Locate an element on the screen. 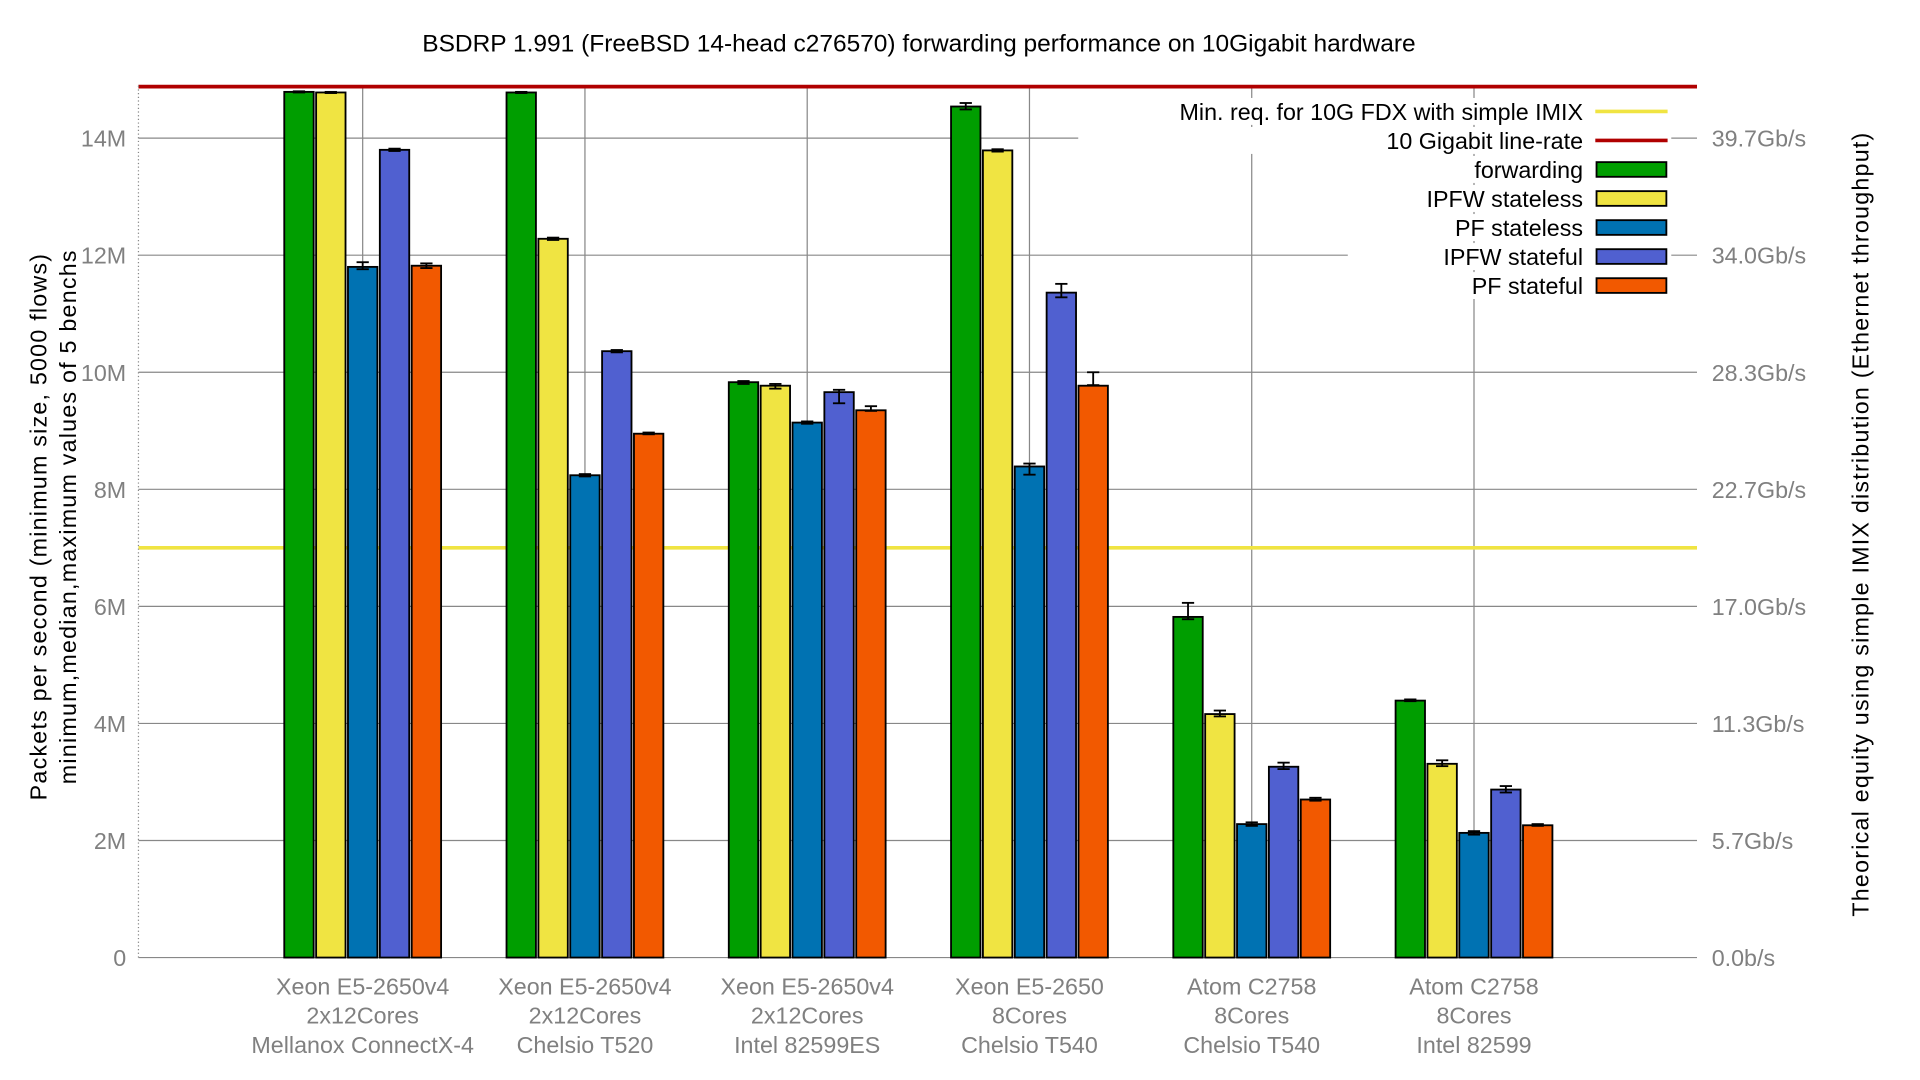 This screenshot has width=1920, height=1080. y2-tick-label: 28.3Gb/s is located at coordinates (1759, 373).